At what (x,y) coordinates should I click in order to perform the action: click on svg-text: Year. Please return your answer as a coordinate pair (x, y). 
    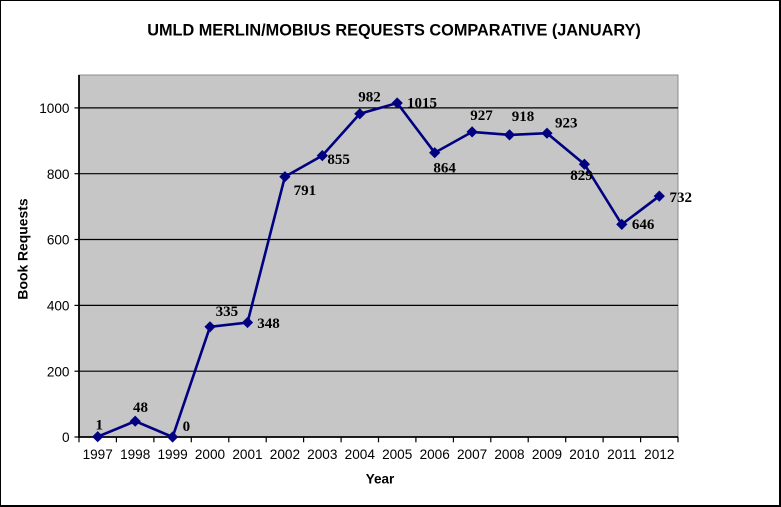
    Looking at the image, I should click on (380, 478).